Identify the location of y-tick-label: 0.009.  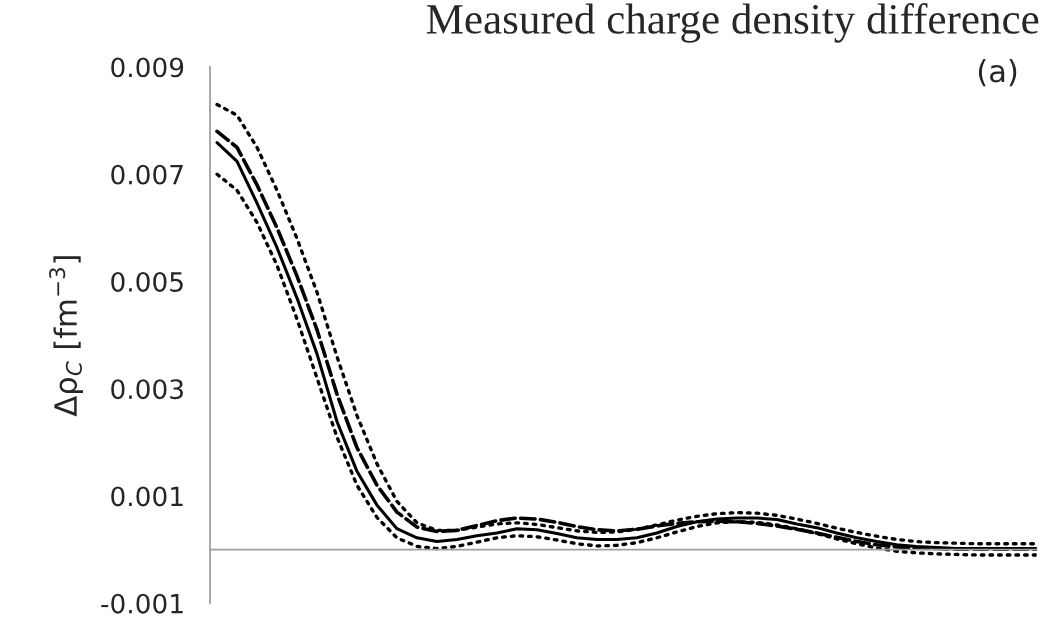
(147, 67).